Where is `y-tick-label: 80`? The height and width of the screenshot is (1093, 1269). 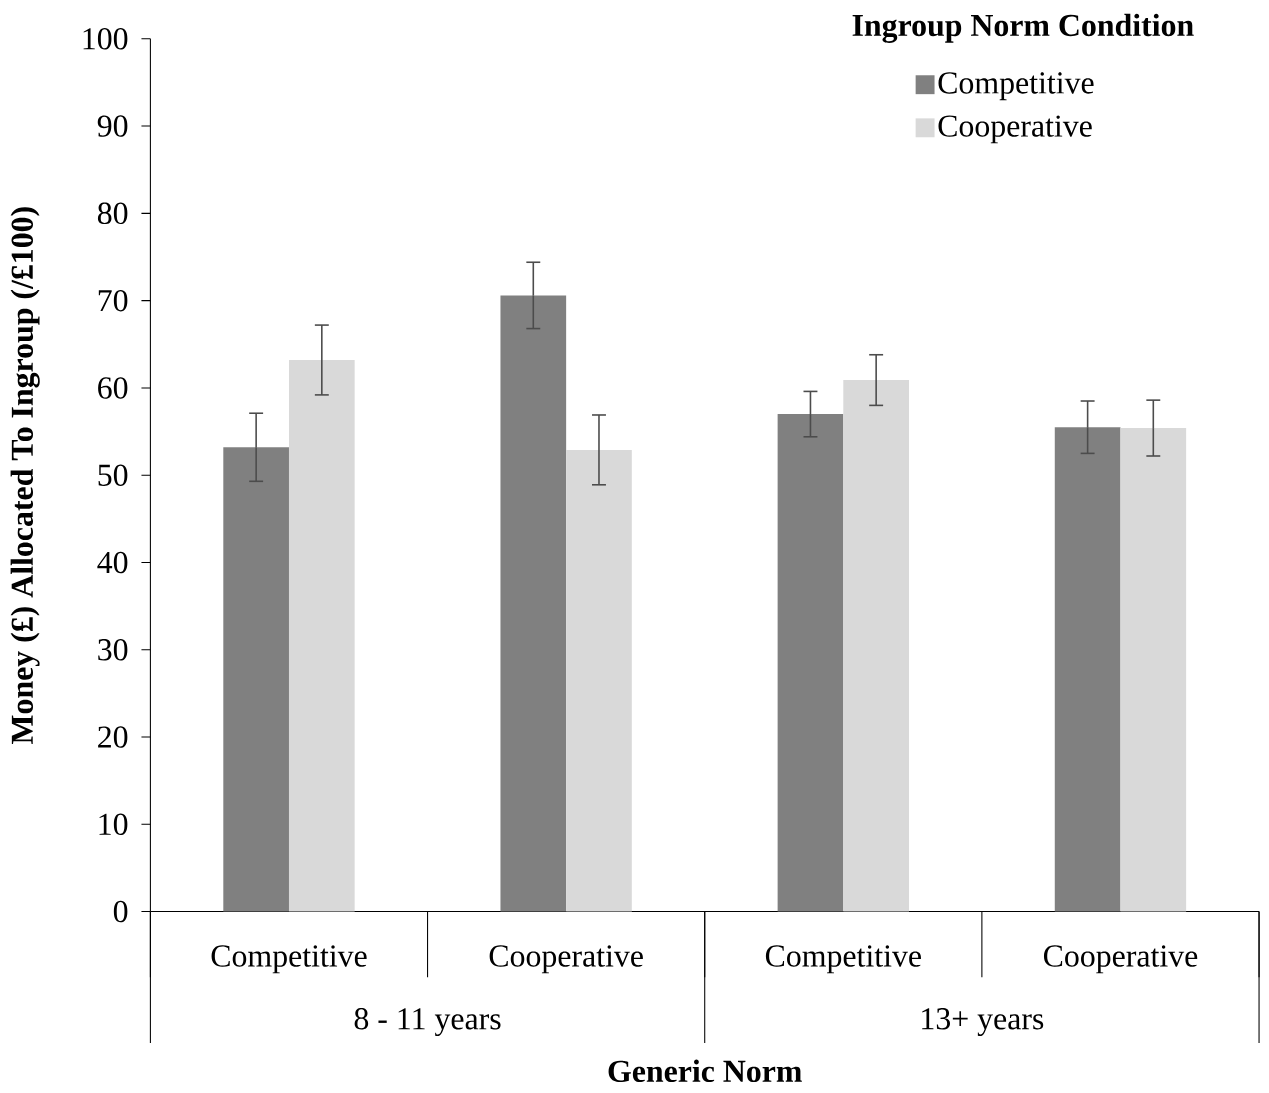 y-tick-label: 80 is located at coordinates (112, 213).